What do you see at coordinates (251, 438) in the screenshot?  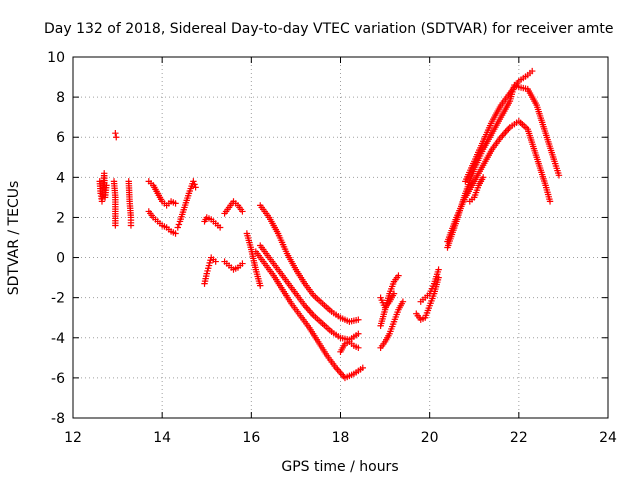 I see `x-tick-label: 16` at bounding box center [251, 438].